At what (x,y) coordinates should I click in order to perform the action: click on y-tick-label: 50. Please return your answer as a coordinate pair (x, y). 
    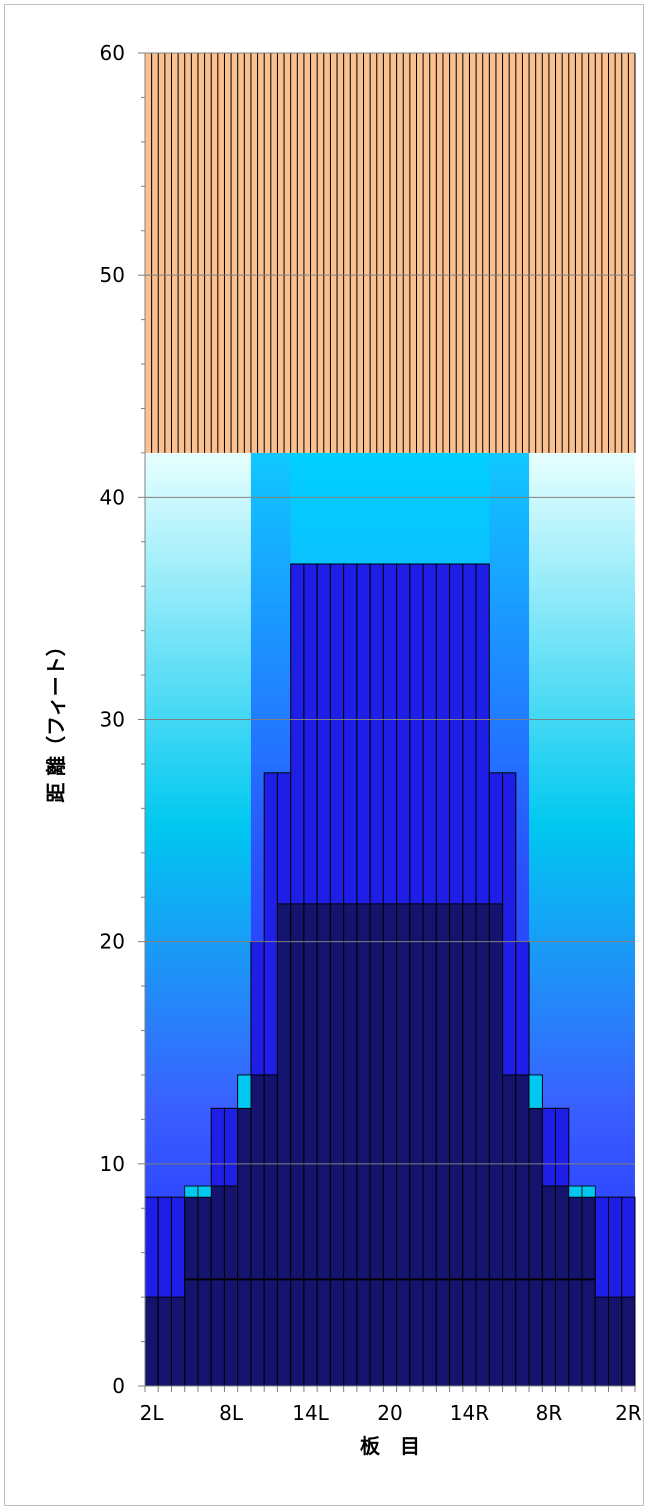
    Looking at the image, I should click on (112, 275).